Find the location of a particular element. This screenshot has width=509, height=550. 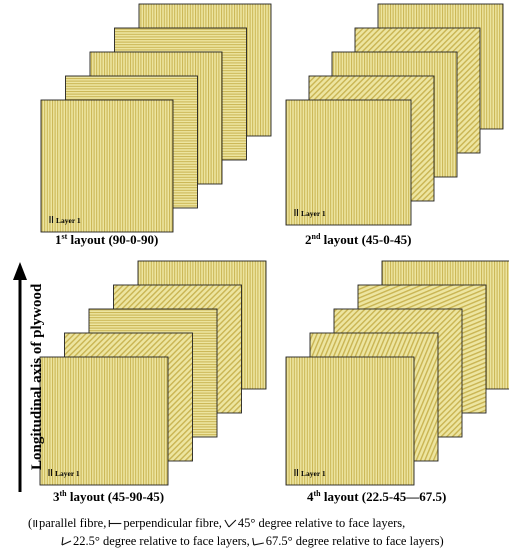

legend-text: perpendicular fibre, is located at coordinates (172, 523).